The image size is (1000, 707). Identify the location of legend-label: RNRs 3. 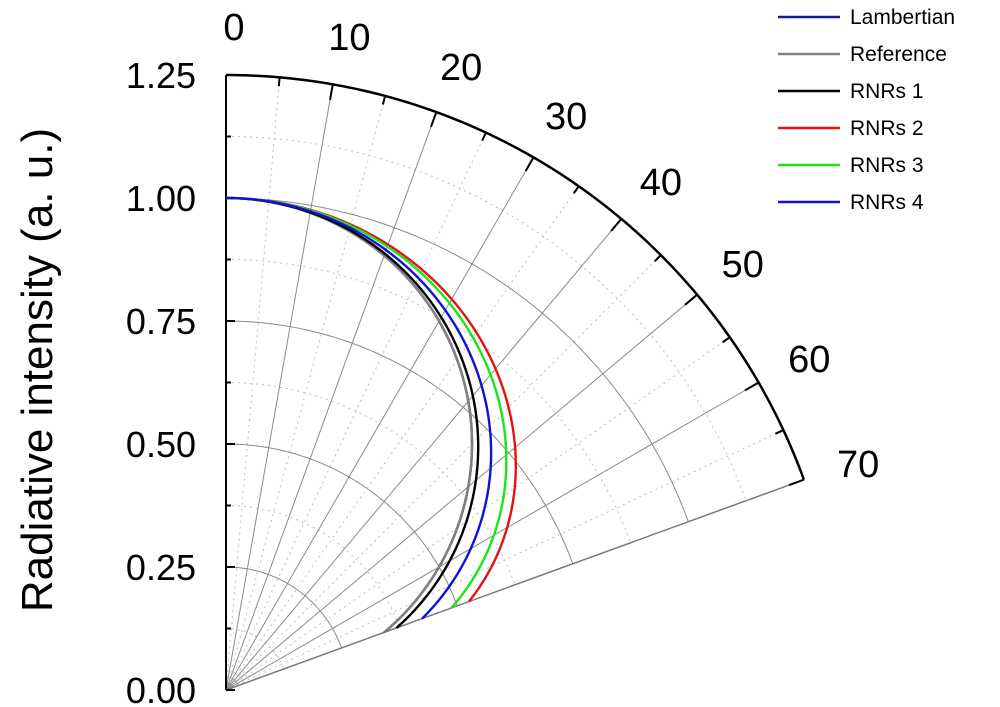
(887, 165).